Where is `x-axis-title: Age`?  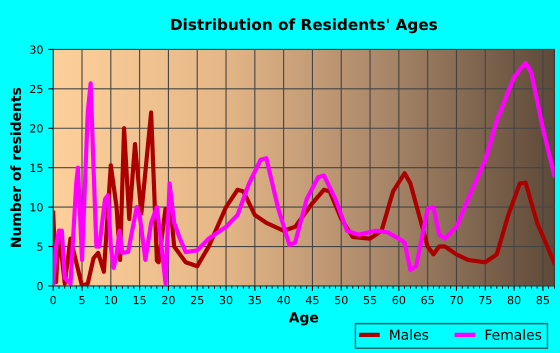
x-axis-title: Age is located at coordinates (303, 319).